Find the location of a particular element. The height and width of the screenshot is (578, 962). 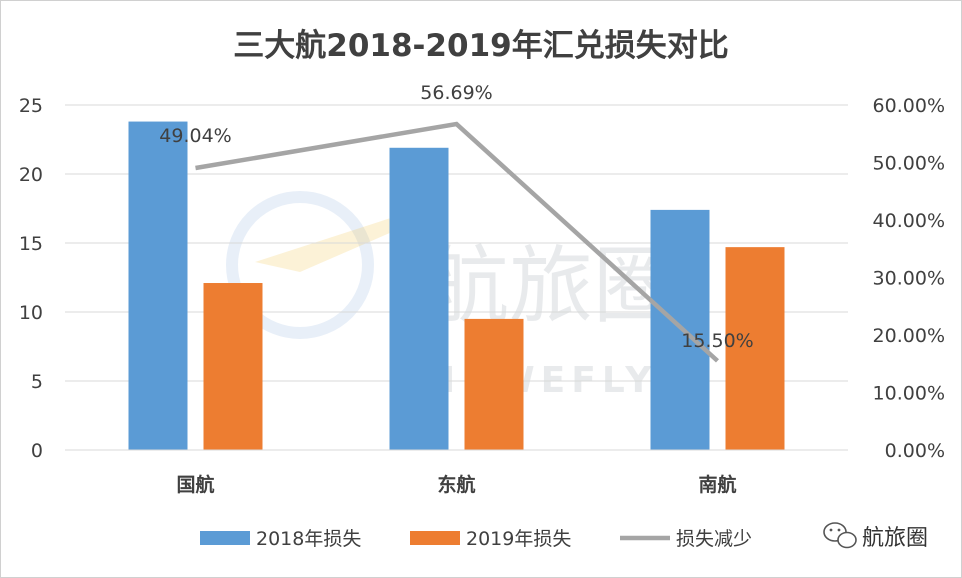

right-tick-label: 20.00% is located at coordinates (909, 336).